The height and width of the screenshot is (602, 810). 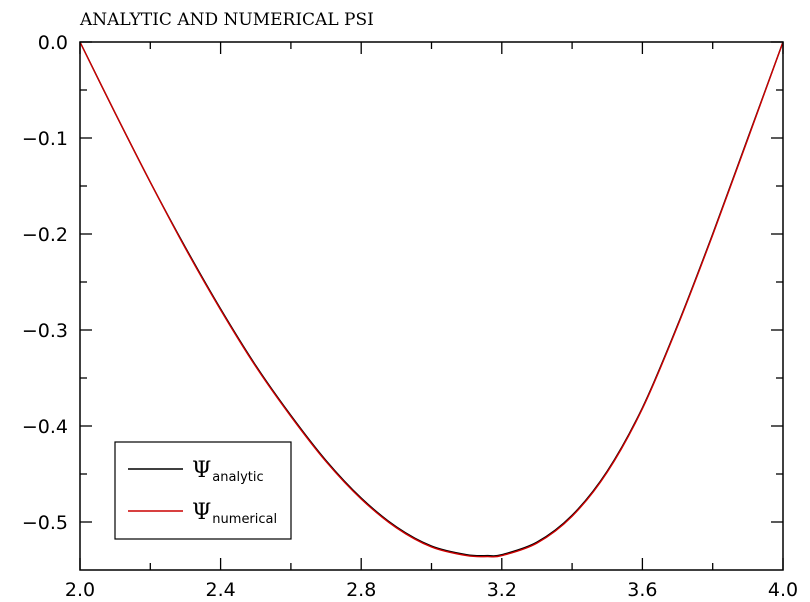 I want to click on y-tick-label: −0.5, so click(x=45, y=523).